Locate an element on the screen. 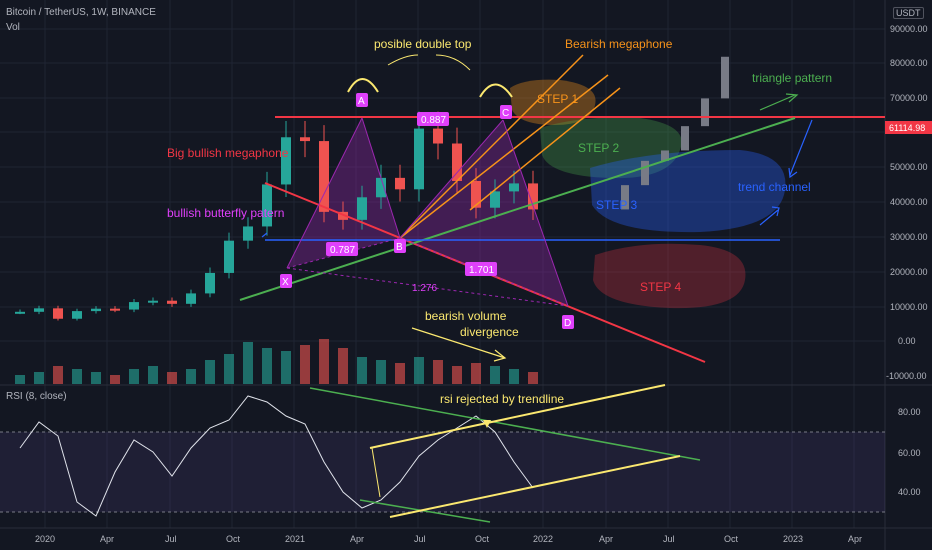  currency-badge: USDT is located at coordinates (908, 13).